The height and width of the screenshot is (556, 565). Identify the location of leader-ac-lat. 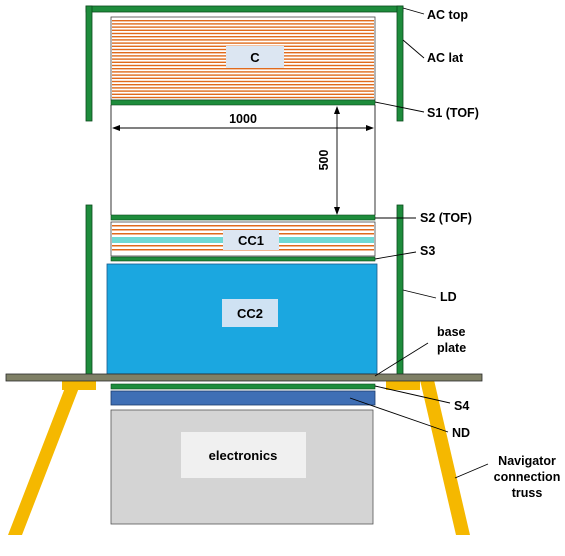
(413, 49).